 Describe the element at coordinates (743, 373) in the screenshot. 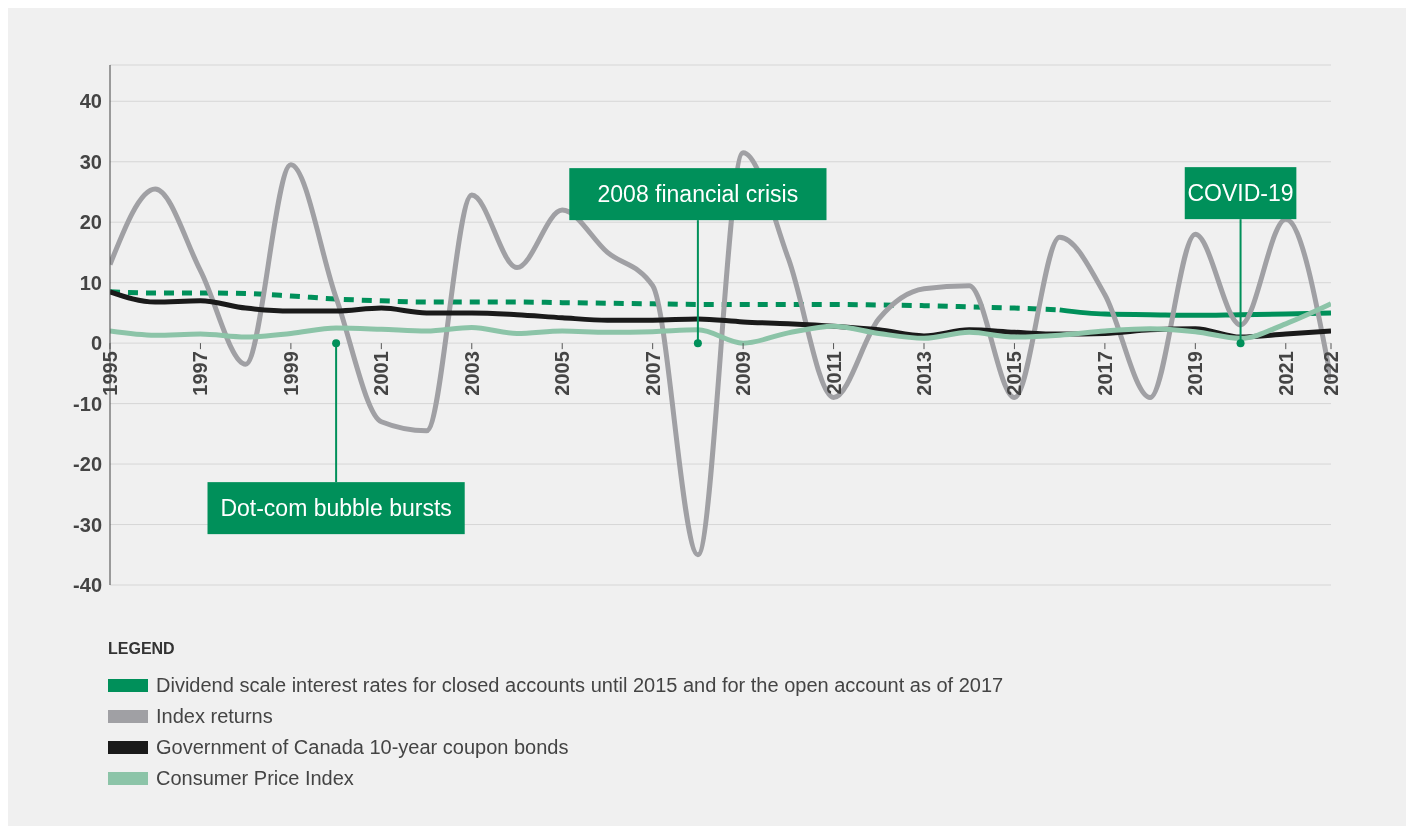

I see `x-tick-label: 2009` at that location.